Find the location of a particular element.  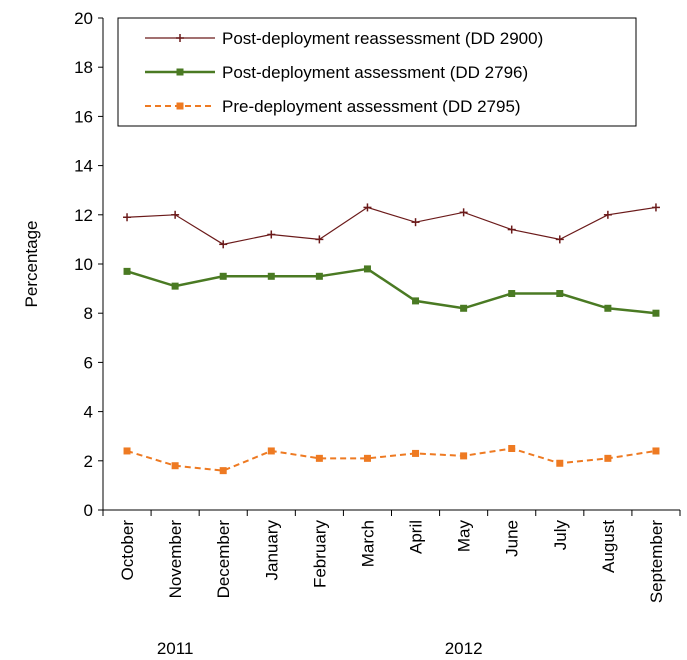

legend-item: Post-deployment reassessment (DD 2900) is located at coordinates (344, 38).